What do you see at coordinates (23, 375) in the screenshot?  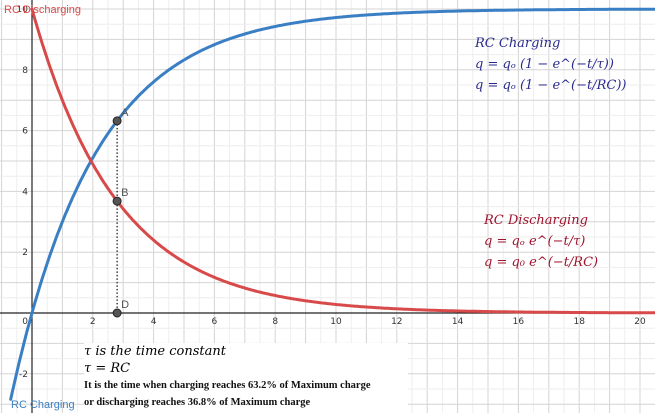 I see `y-tick-label: -2` at bounding box center [23, 375].